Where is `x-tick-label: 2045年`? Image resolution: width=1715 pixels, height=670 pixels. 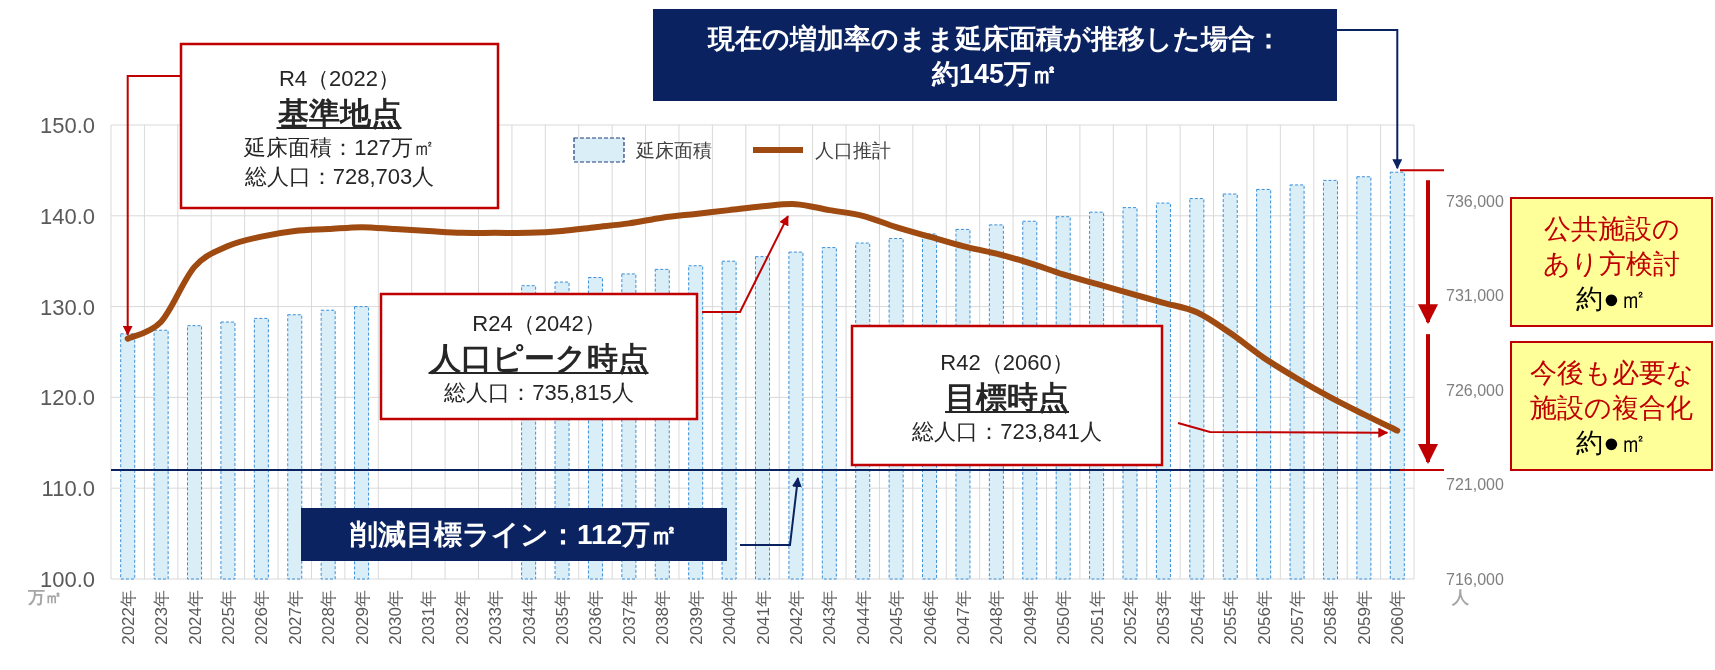 x-tick-label: 2045年 is located at coordinates (897, 617).